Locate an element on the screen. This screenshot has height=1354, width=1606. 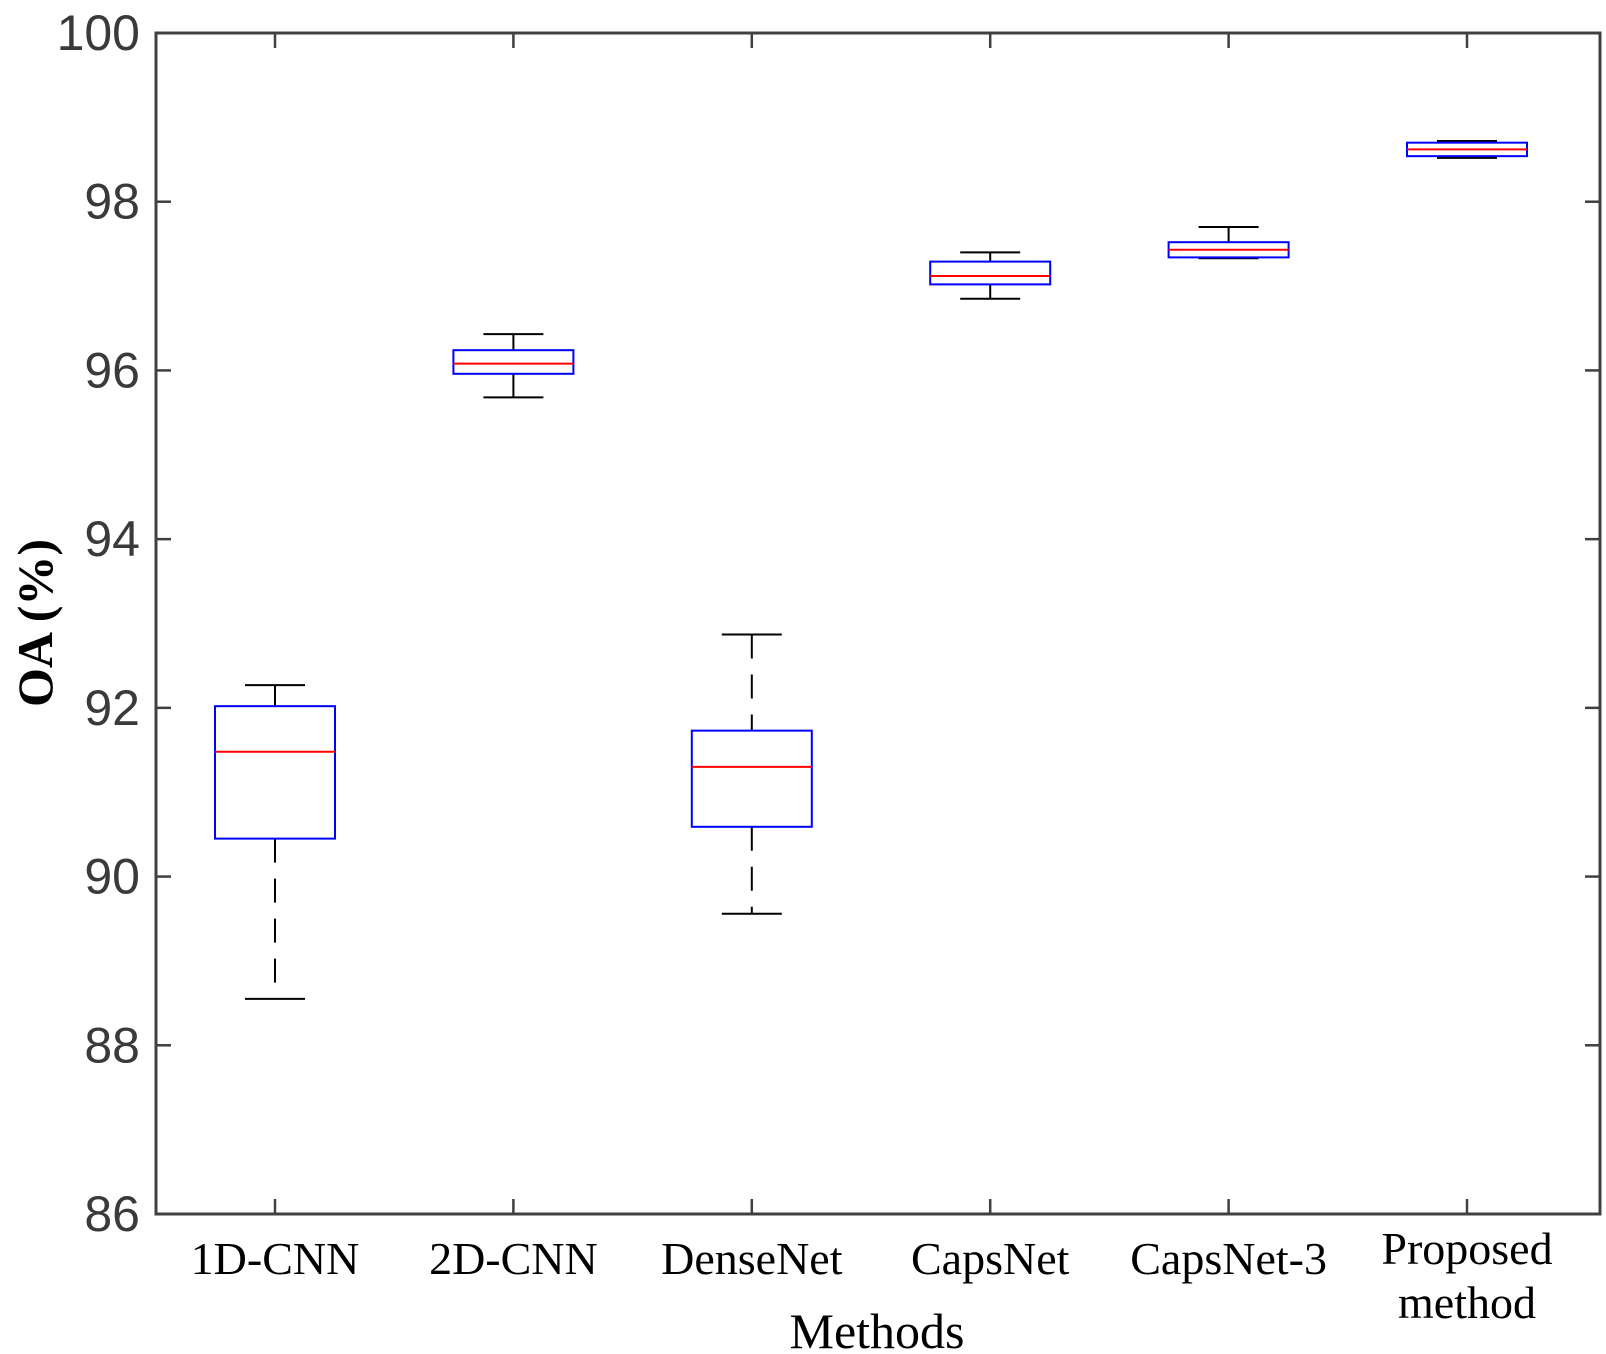
y-tick-label: 86 is located at coordinates (112, 1214).